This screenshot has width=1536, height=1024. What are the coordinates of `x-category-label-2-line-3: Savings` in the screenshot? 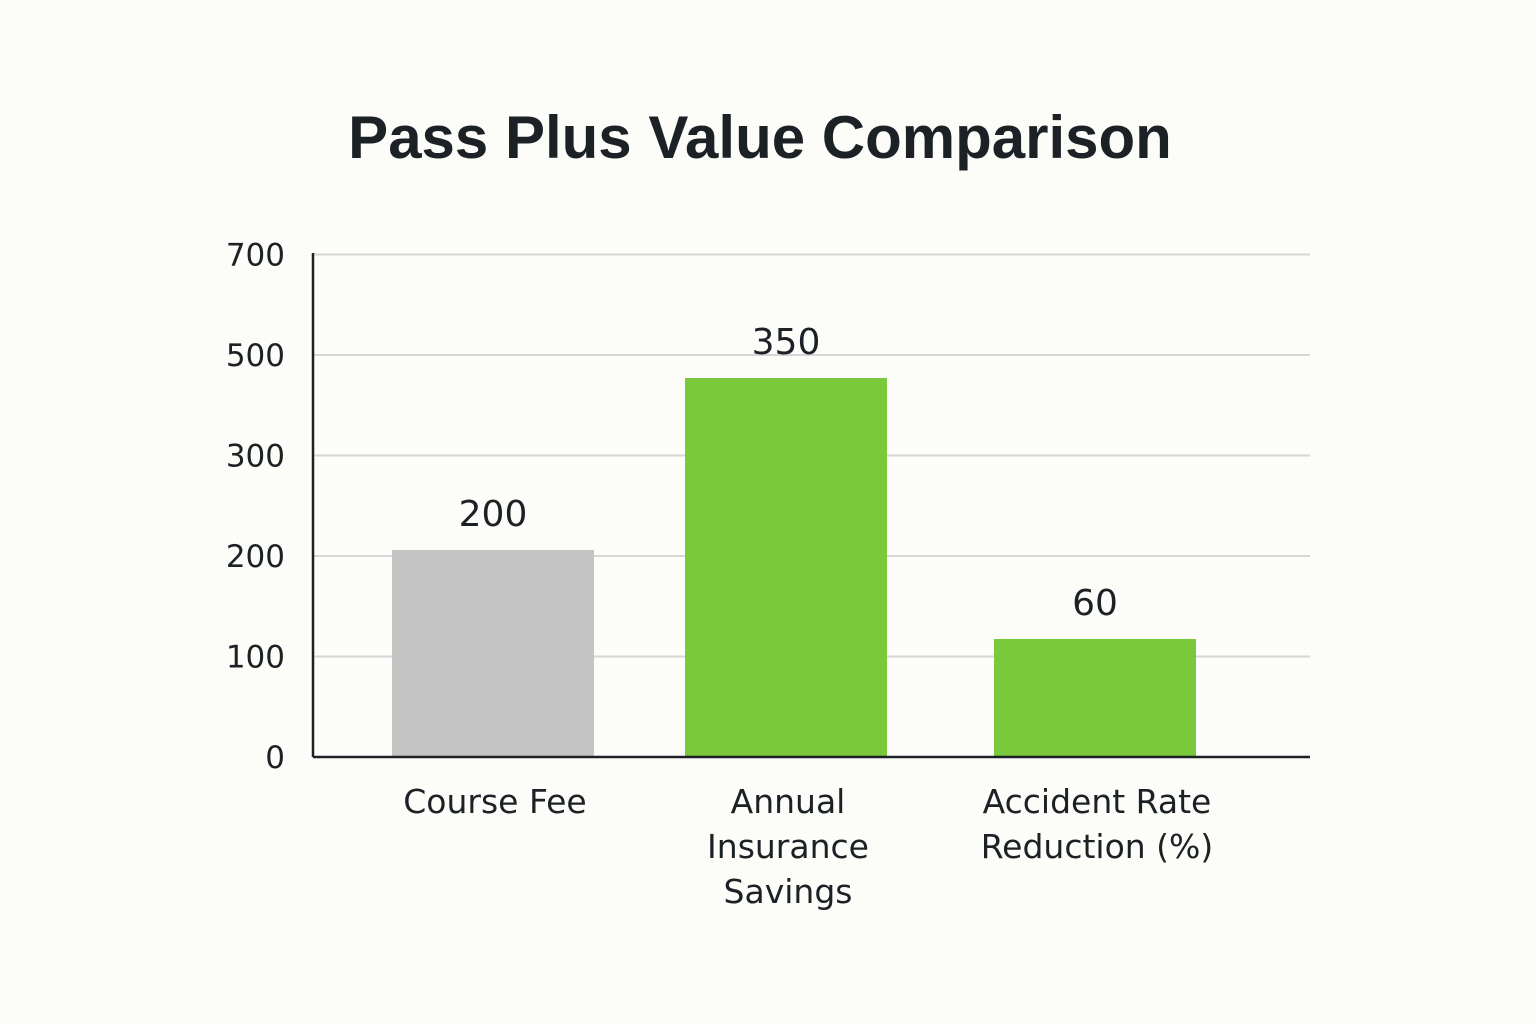 It's located at (788, 891).